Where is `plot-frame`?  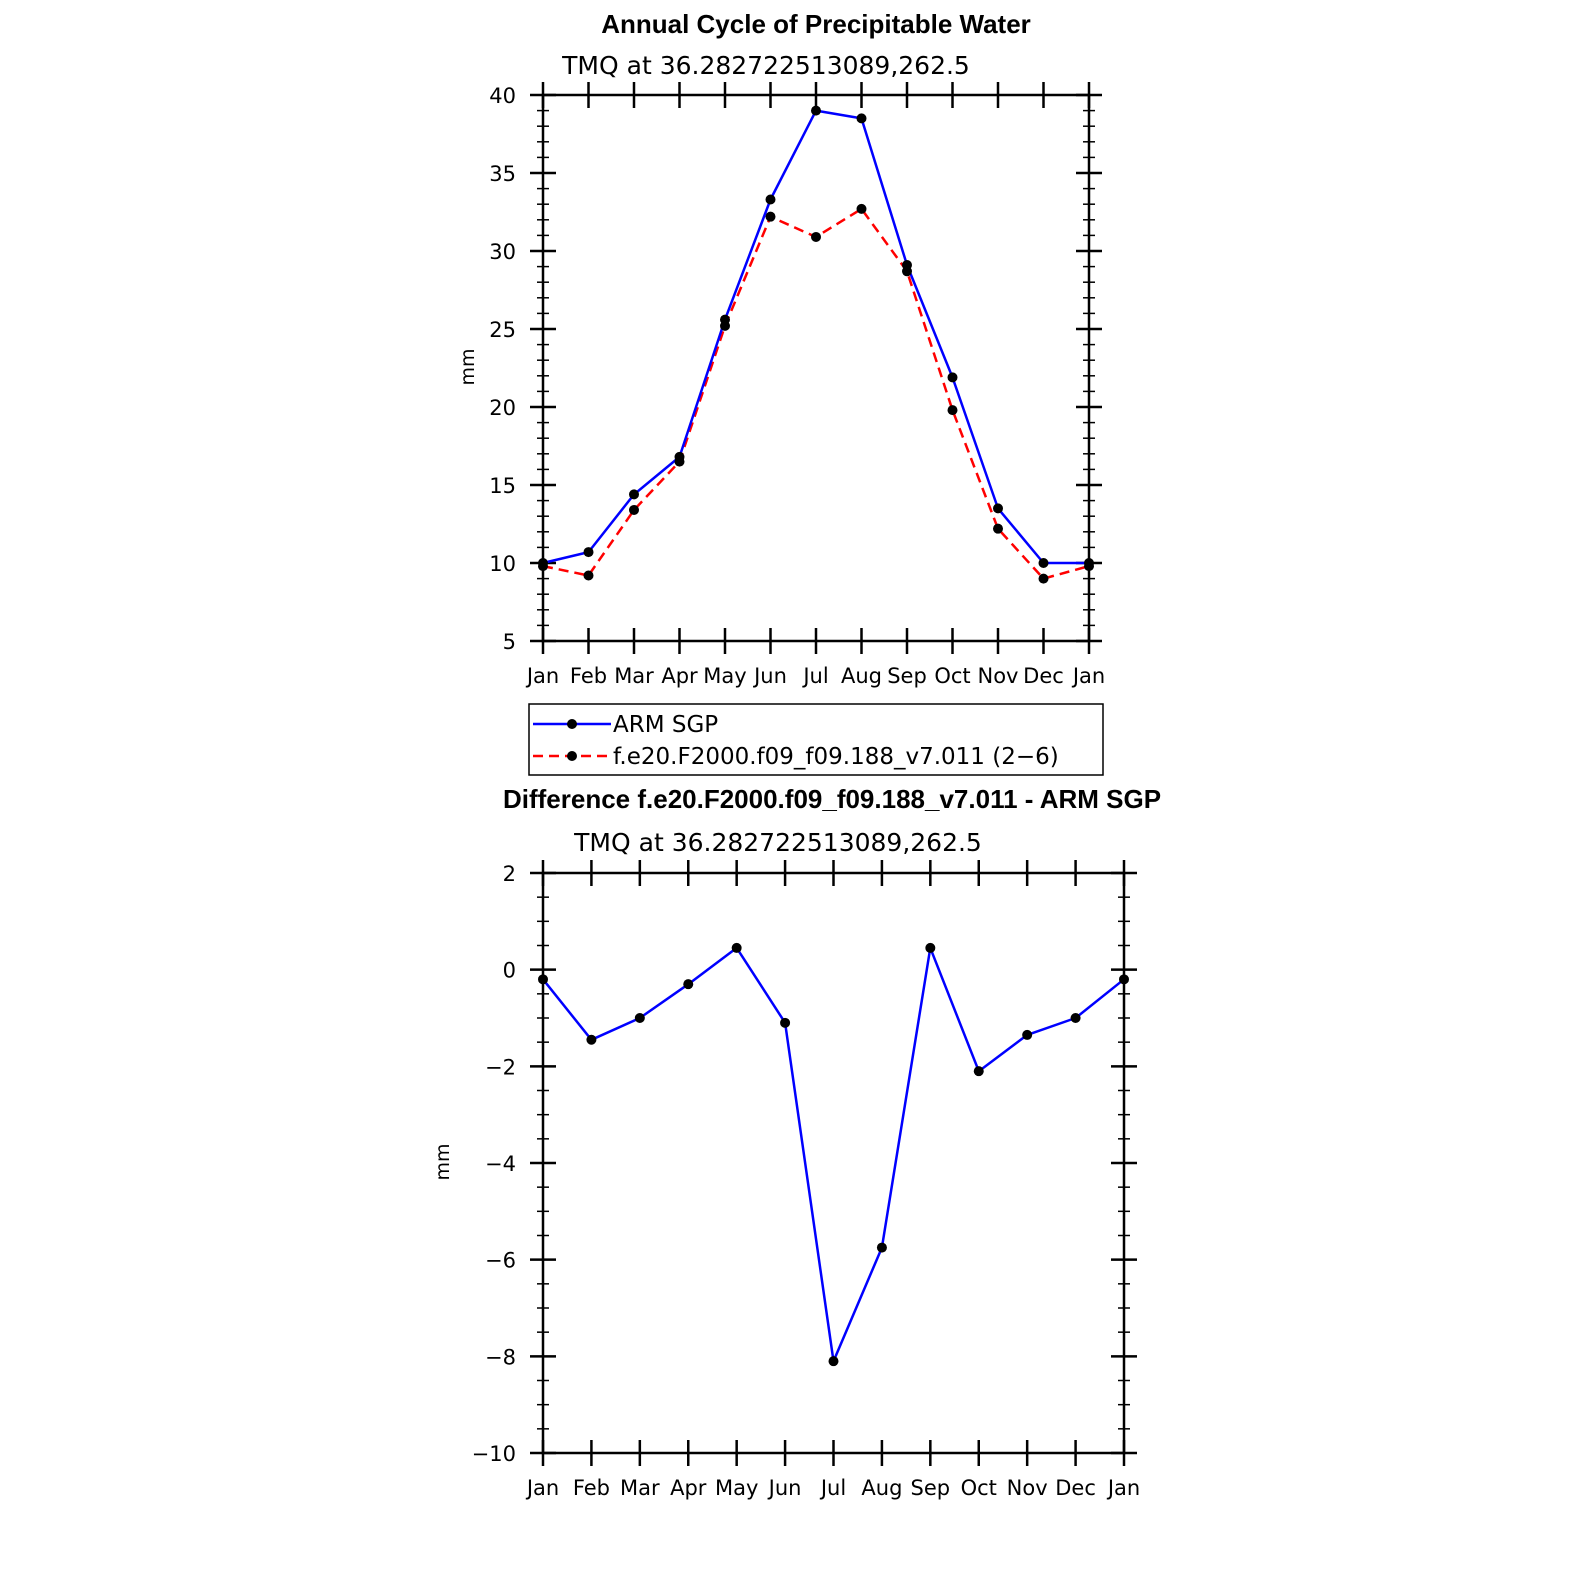
plot-frame is located at coordinates (816, 368).